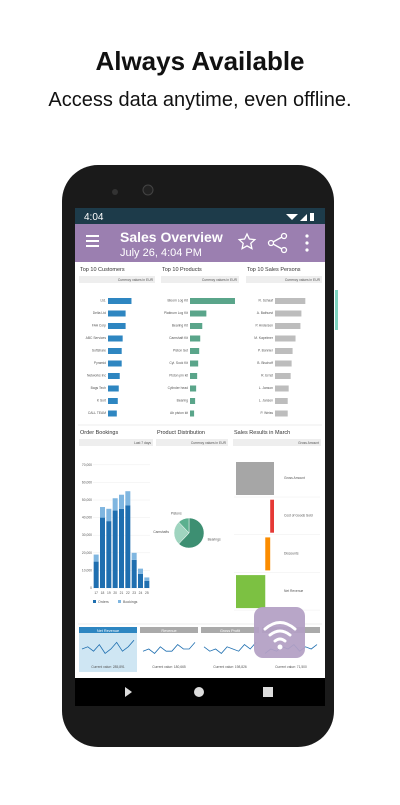 Image resolution: width=400 pixels, height=805 pixels. Describe the element at coordinates (148, 190) in the screenshot. I see `camera` at that location.